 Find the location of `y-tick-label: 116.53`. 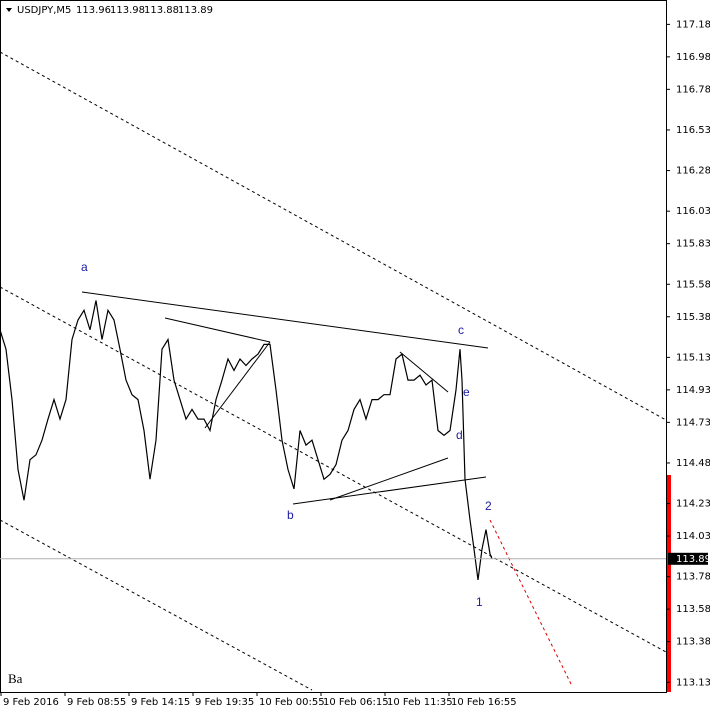

y-tick-label: 116.53 is located at coordinates (693, 130).